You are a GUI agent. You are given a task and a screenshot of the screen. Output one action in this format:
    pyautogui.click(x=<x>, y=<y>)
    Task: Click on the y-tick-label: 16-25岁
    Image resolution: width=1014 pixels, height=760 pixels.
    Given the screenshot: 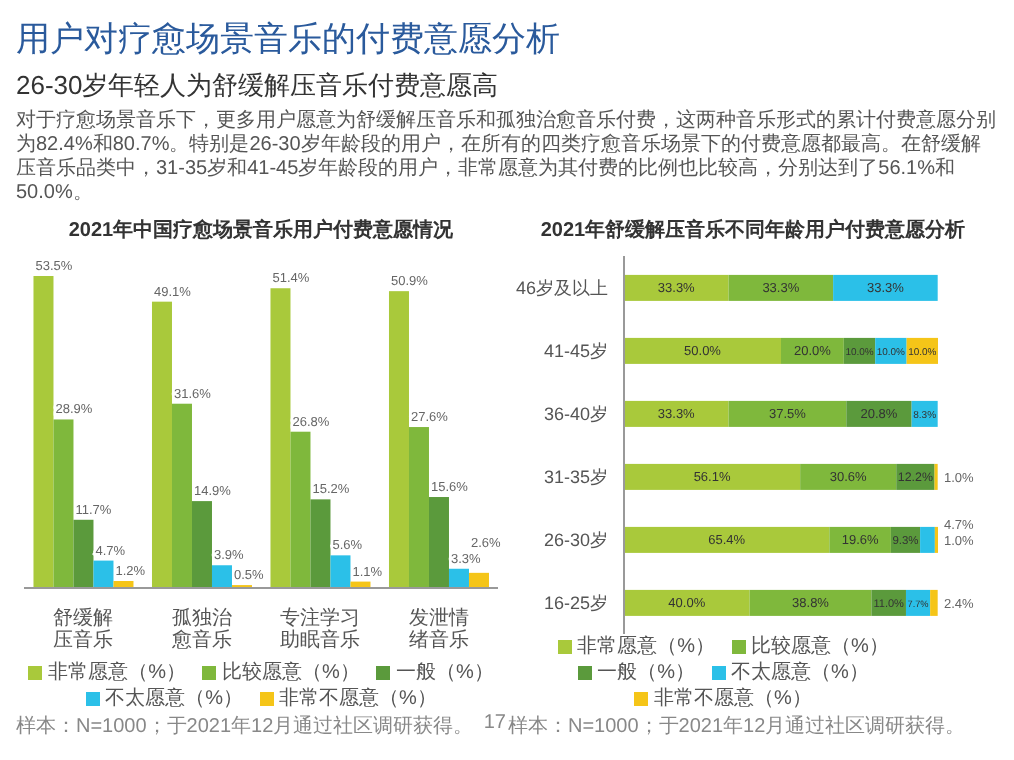 What is the action you would take?
    pyautogui.click(x=575, y=602)
    